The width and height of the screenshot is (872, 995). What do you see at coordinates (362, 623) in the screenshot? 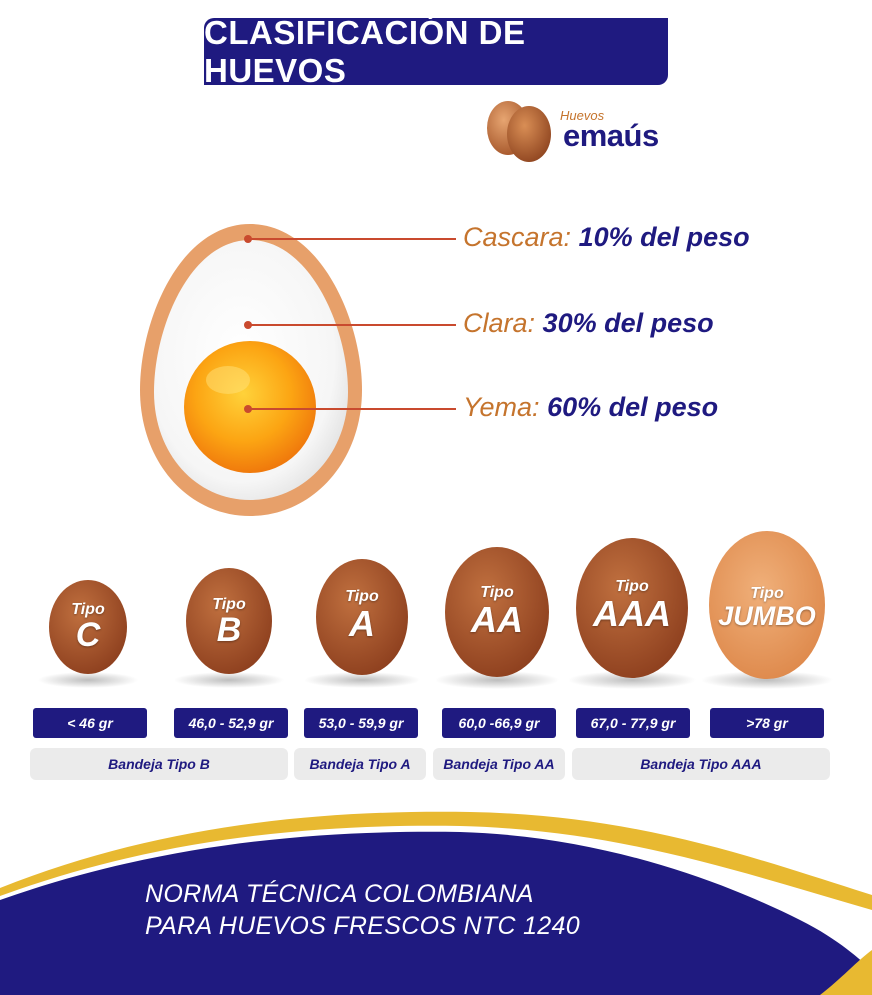
I see `egg-grade-label: A` at bounding box center [362, 623].